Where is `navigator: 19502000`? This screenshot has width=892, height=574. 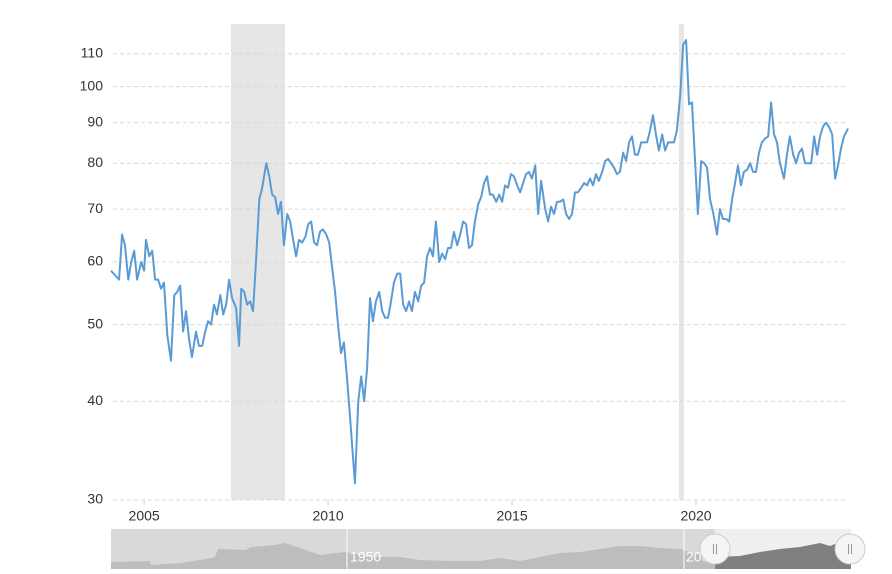
navigator: 19502000 is located at coordinates (488, 549).